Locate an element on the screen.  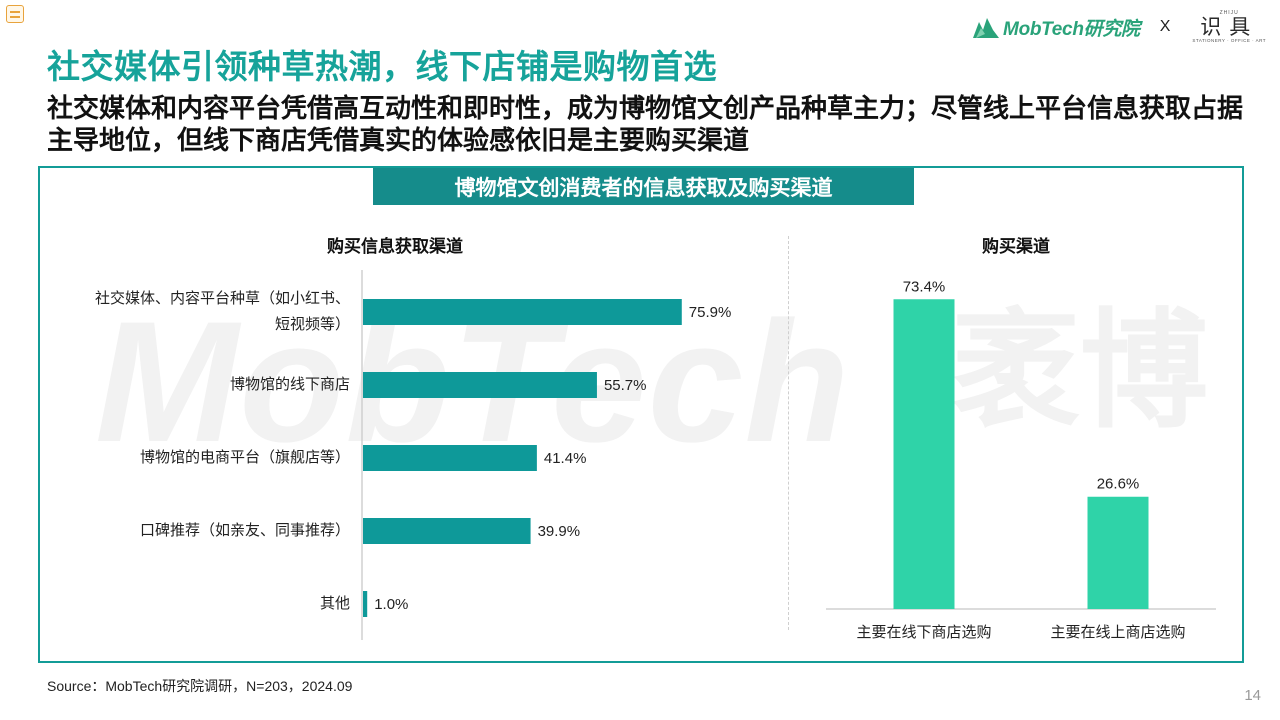
left-bar-value-label: 1.0% is located at coordinates (391, 604).